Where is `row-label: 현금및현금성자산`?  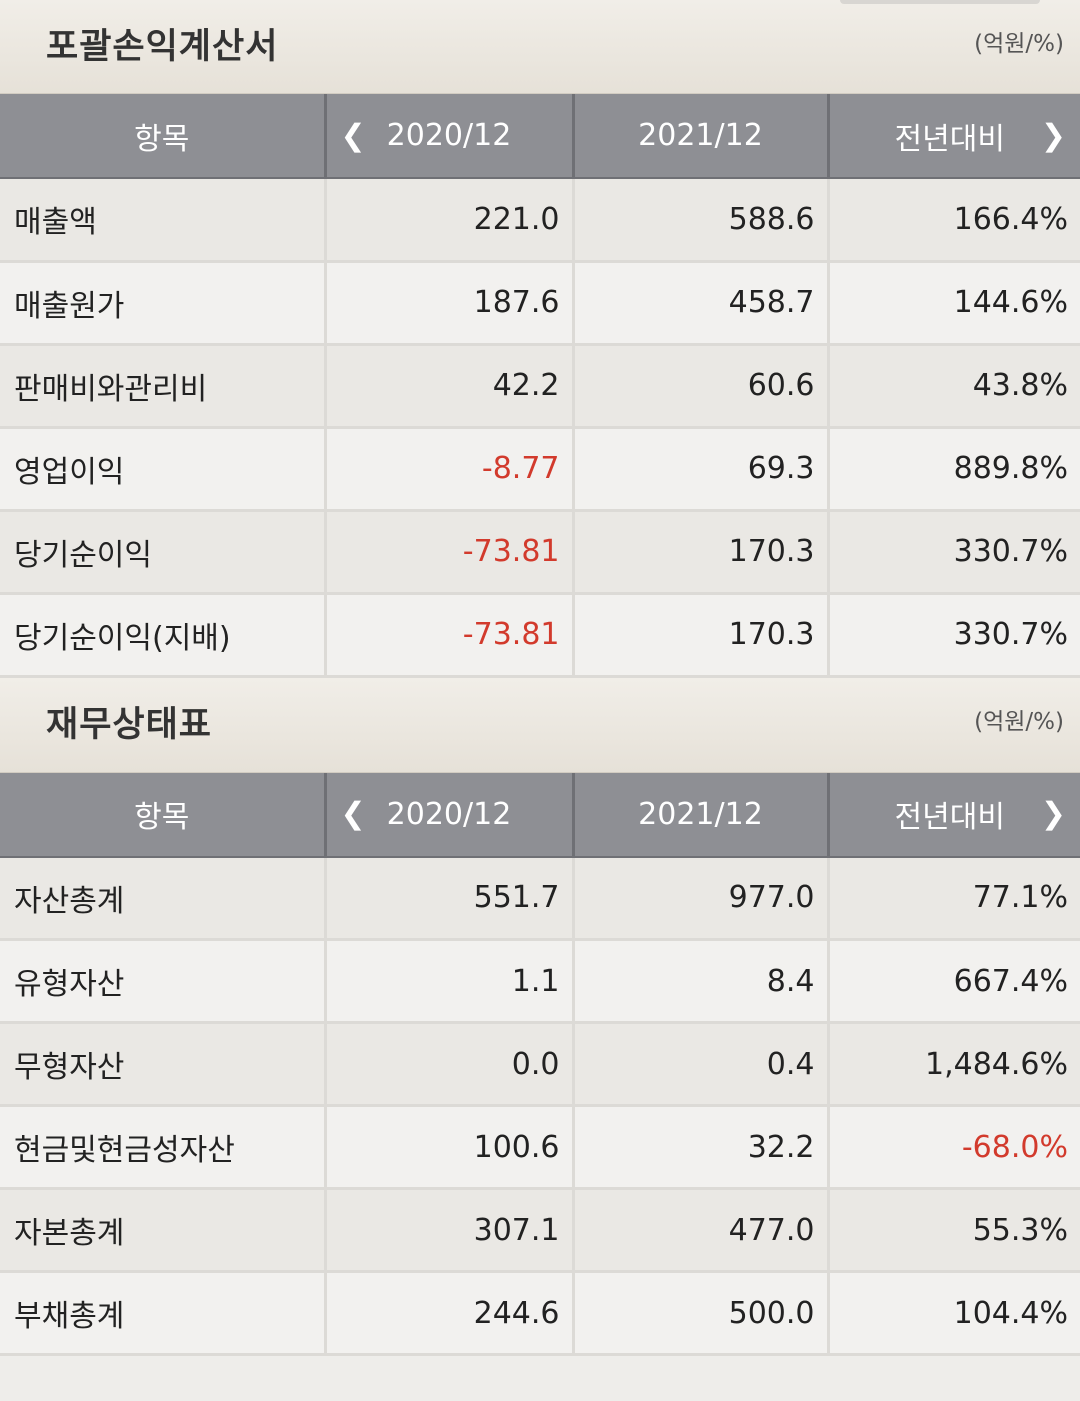 row-label: 현금및현금성자산 is located at coordinates (163, 1147).